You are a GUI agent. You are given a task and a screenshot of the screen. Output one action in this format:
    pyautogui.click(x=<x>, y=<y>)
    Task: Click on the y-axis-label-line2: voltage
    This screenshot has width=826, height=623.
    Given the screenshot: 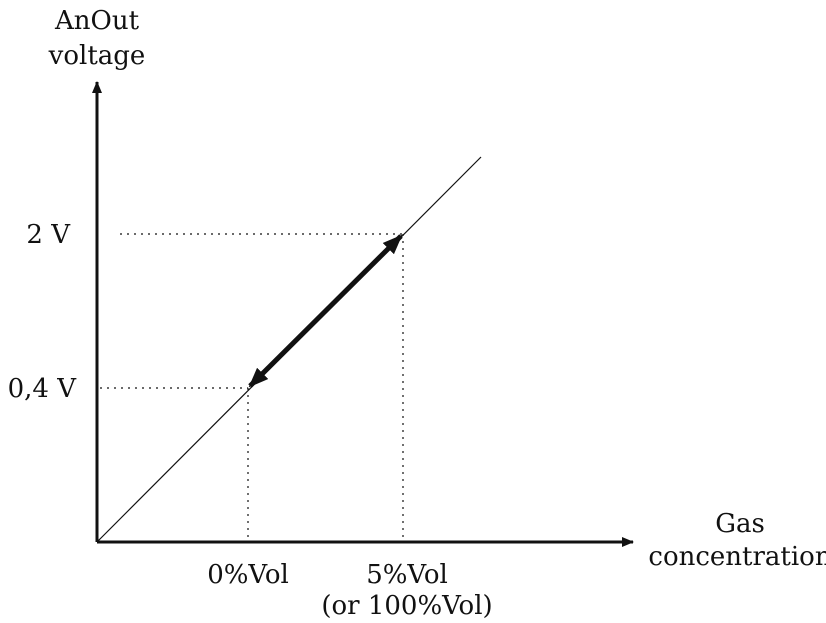 What is the action you would take?
    pyautogui.click(x=97, y=56)
    